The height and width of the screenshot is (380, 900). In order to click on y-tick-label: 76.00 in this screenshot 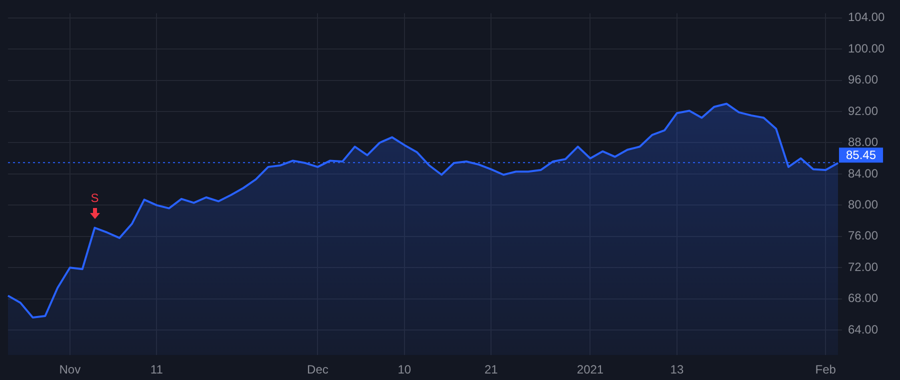, I will do `click(863, 235)`.